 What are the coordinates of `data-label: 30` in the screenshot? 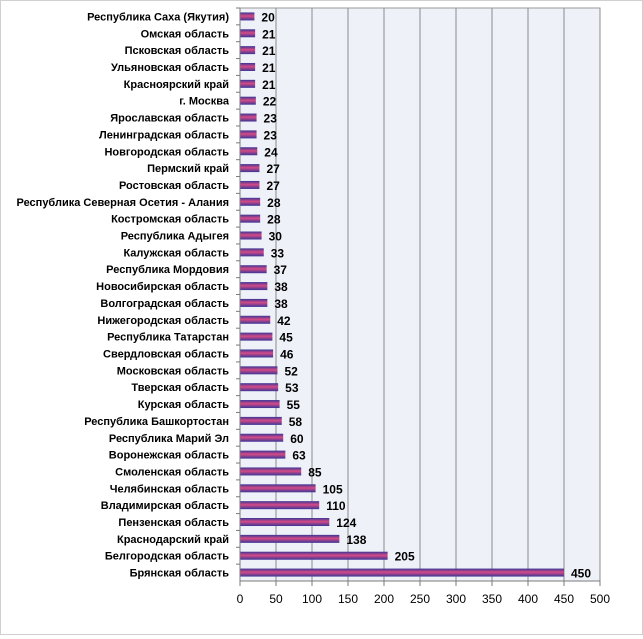 It's located at (276, 237).